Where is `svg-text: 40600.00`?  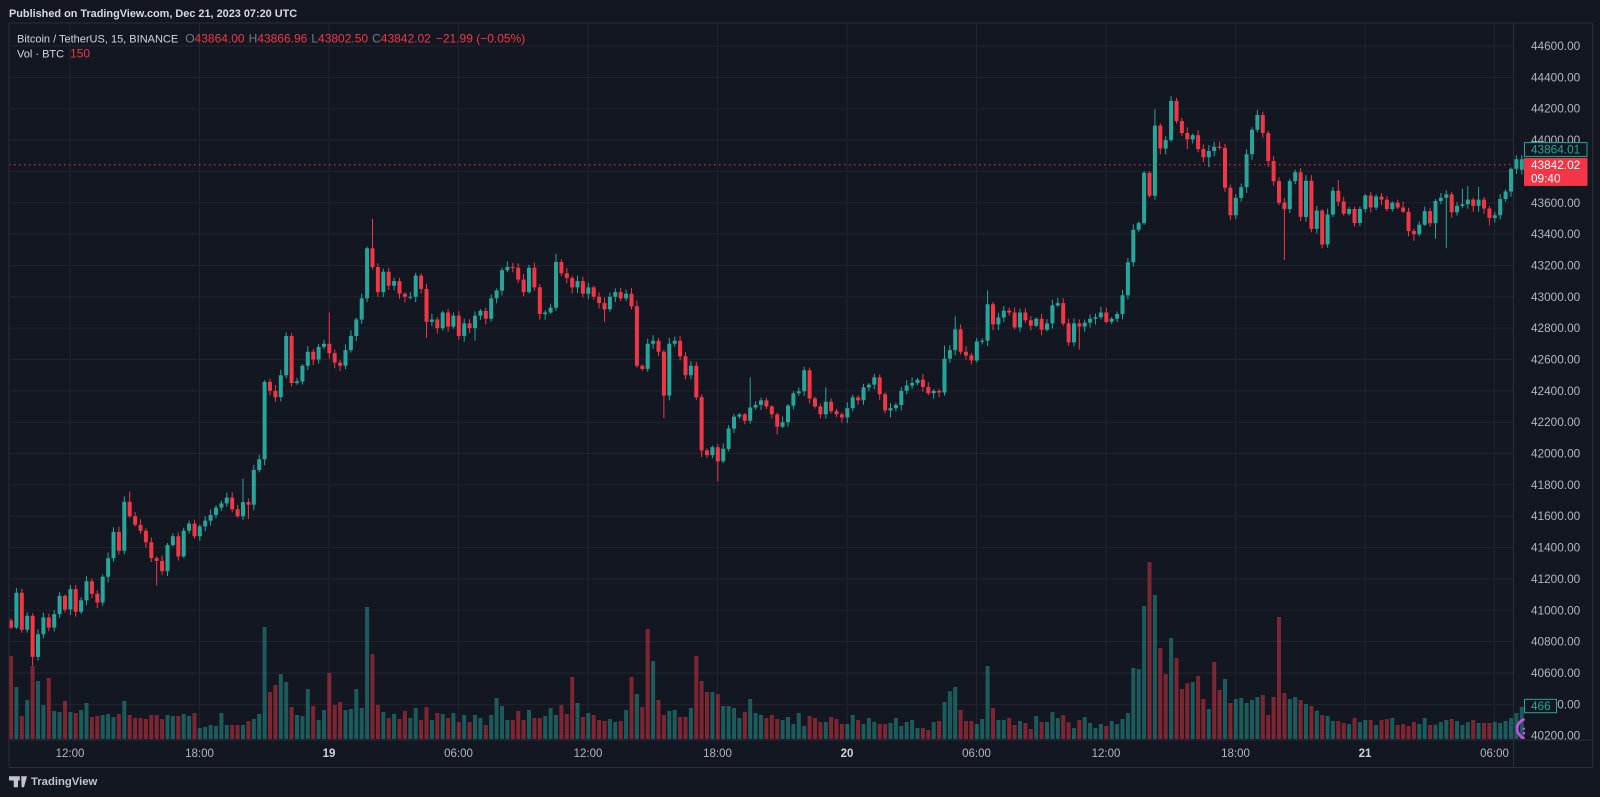
svg-text: 40600.00 is located at coordinates (1556, 673).